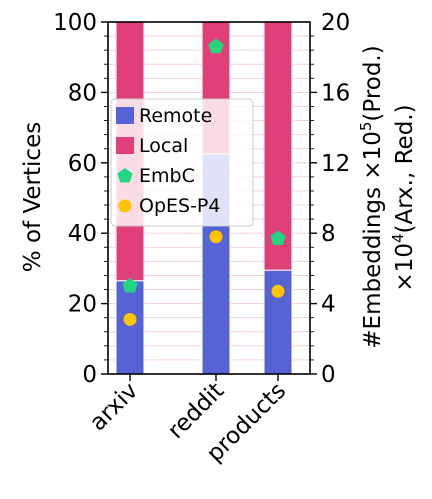 This screenshot has width=432, height=499. What do you see at coordinates (130, 319) in the screenshot?
I see `marker-opes-p4-arxiv` at bounding box center [130, 319].